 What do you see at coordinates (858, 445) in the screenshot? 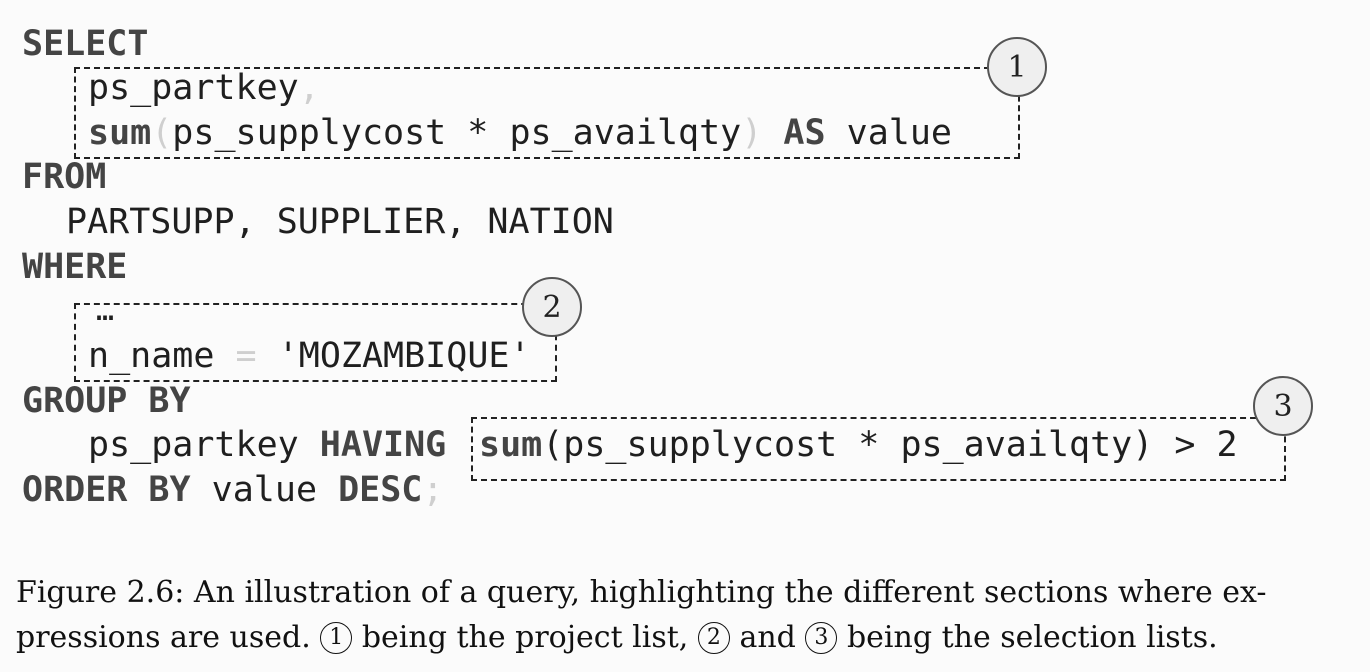
I see `having-expression: sum(ps_supplycost * ps_availqty) > 2` at bounding box center [858, 445].